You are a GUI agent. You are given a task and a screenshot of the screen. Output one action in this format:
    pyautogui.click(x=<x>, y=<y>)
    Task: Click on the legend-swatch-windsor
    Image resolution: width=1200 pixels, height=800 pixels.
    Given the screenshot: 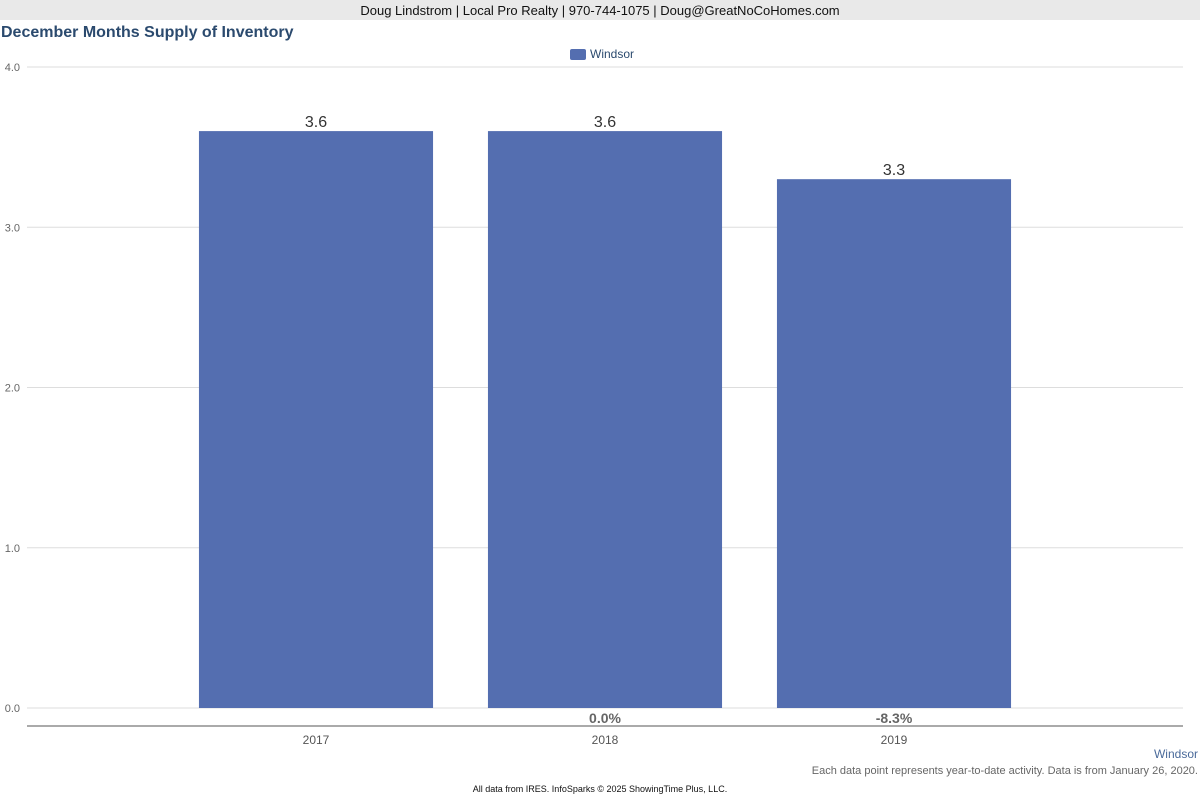 What is the action you would take?
    pyautogui.click(x=578, y=54)
    